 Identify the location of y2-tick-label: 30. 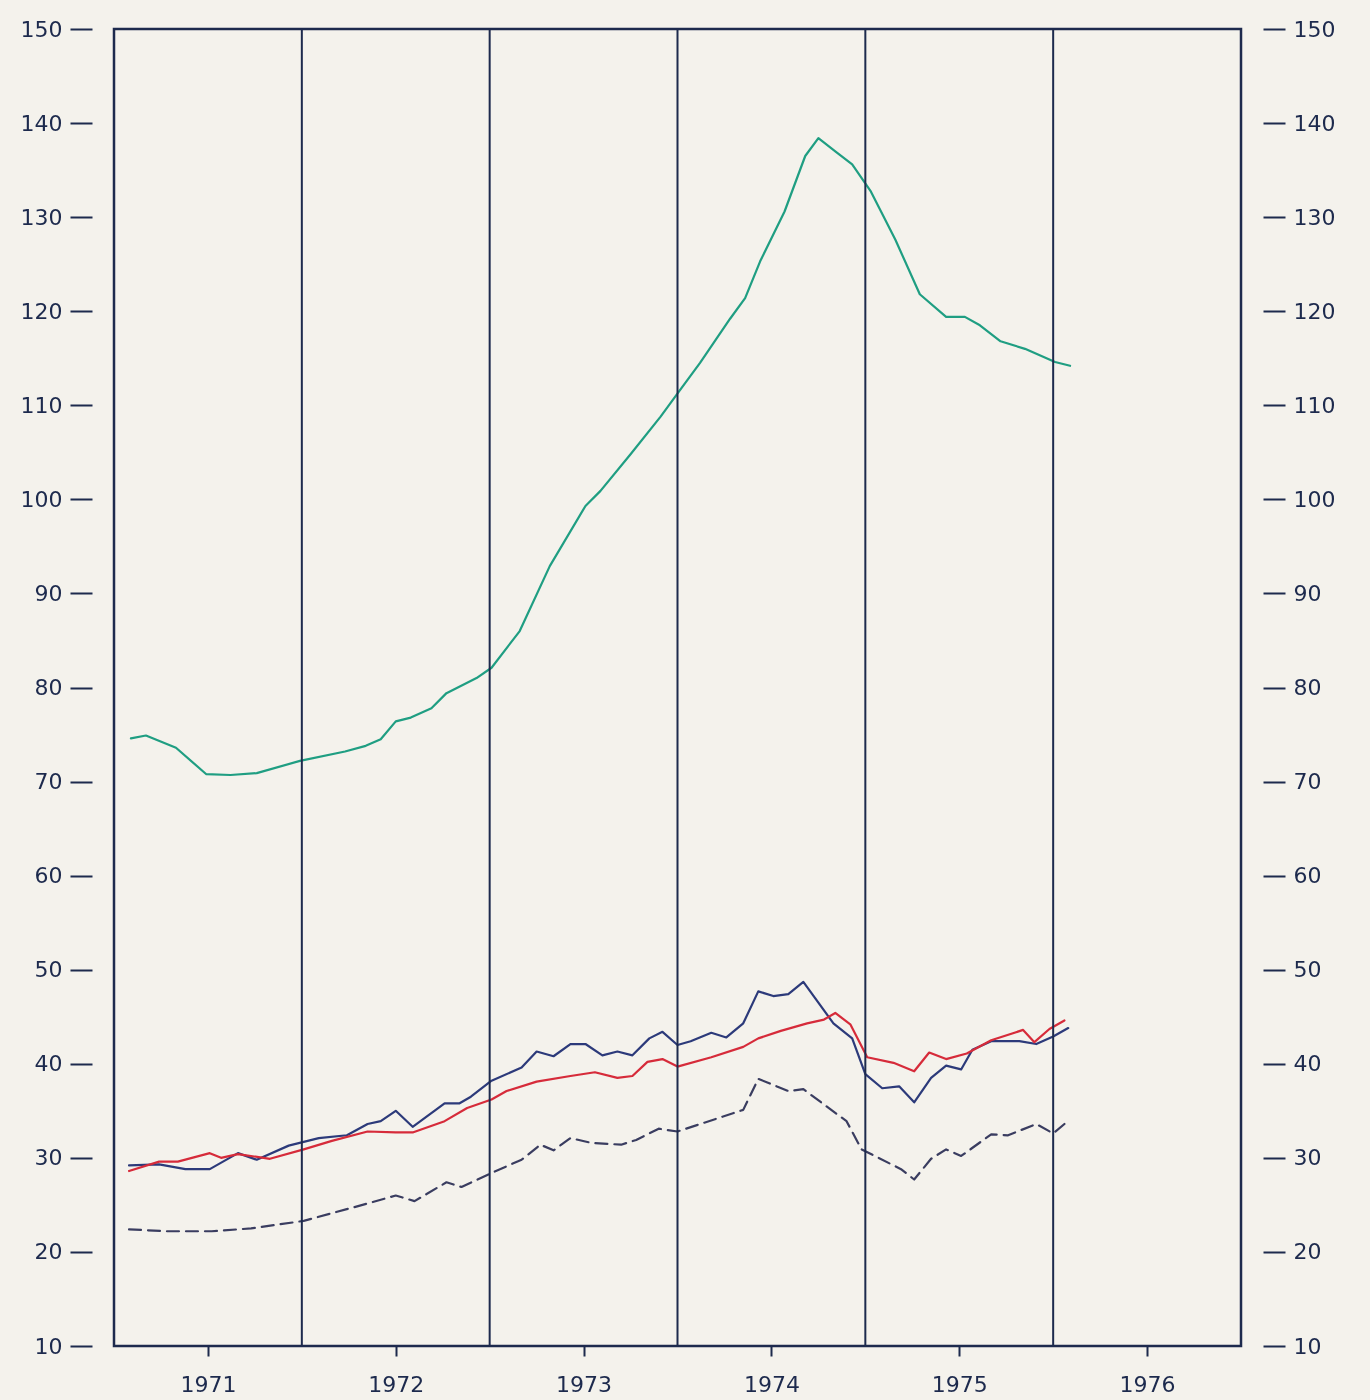
(1307, 1158).